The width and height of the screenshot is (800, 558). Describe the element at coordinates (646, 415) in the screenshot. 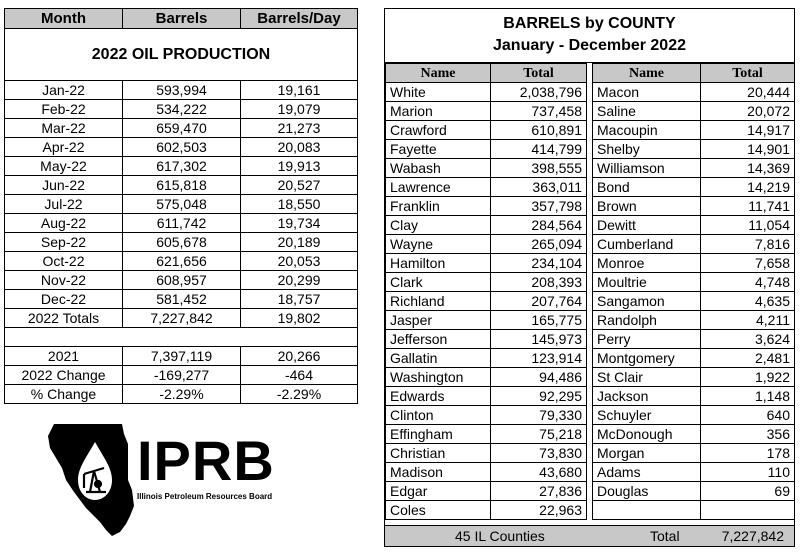

I see `county-name-cell: Schuyler` at that location.